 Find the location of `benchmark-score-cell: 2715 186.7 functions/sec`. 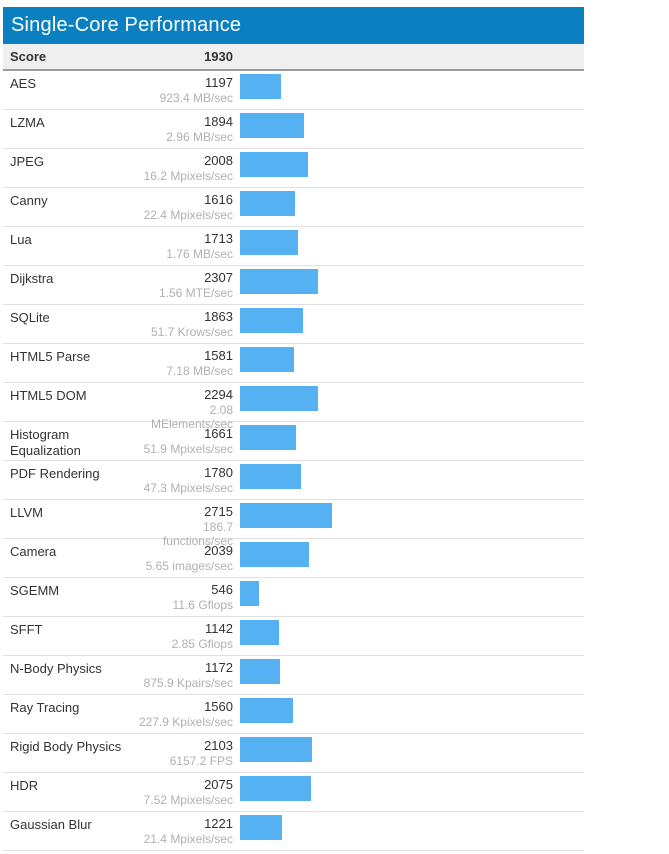

benchmark-score-cell: 2715 186.7 functions/sec is located at coordinates (183, 525).